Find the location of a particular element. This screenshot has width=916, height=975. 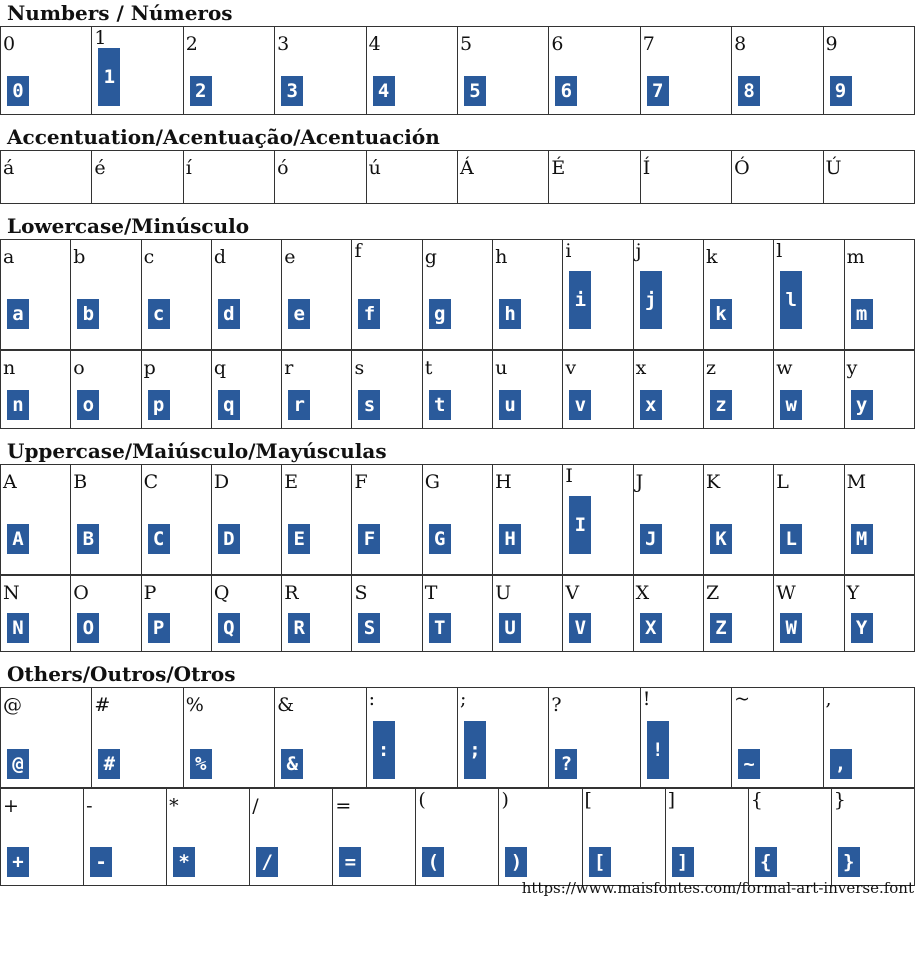

glyph-sample: t is located at coordinates (439, 405).